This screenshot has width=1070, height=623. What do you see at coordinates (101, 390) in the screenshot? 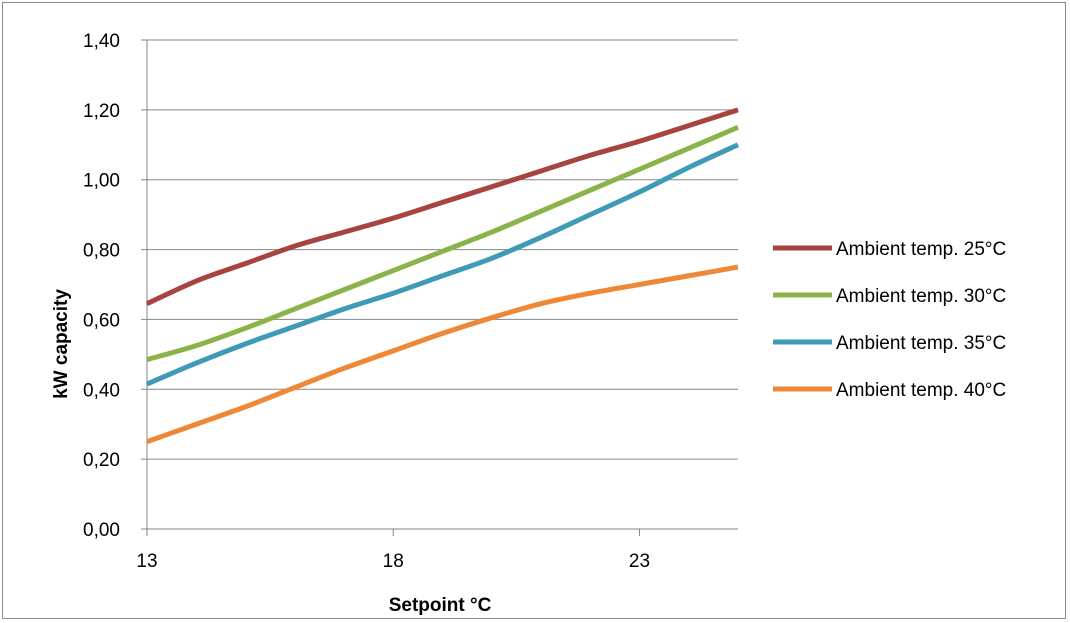
I see `y-tick-label: 0,40` at bounding box center [101, 390].